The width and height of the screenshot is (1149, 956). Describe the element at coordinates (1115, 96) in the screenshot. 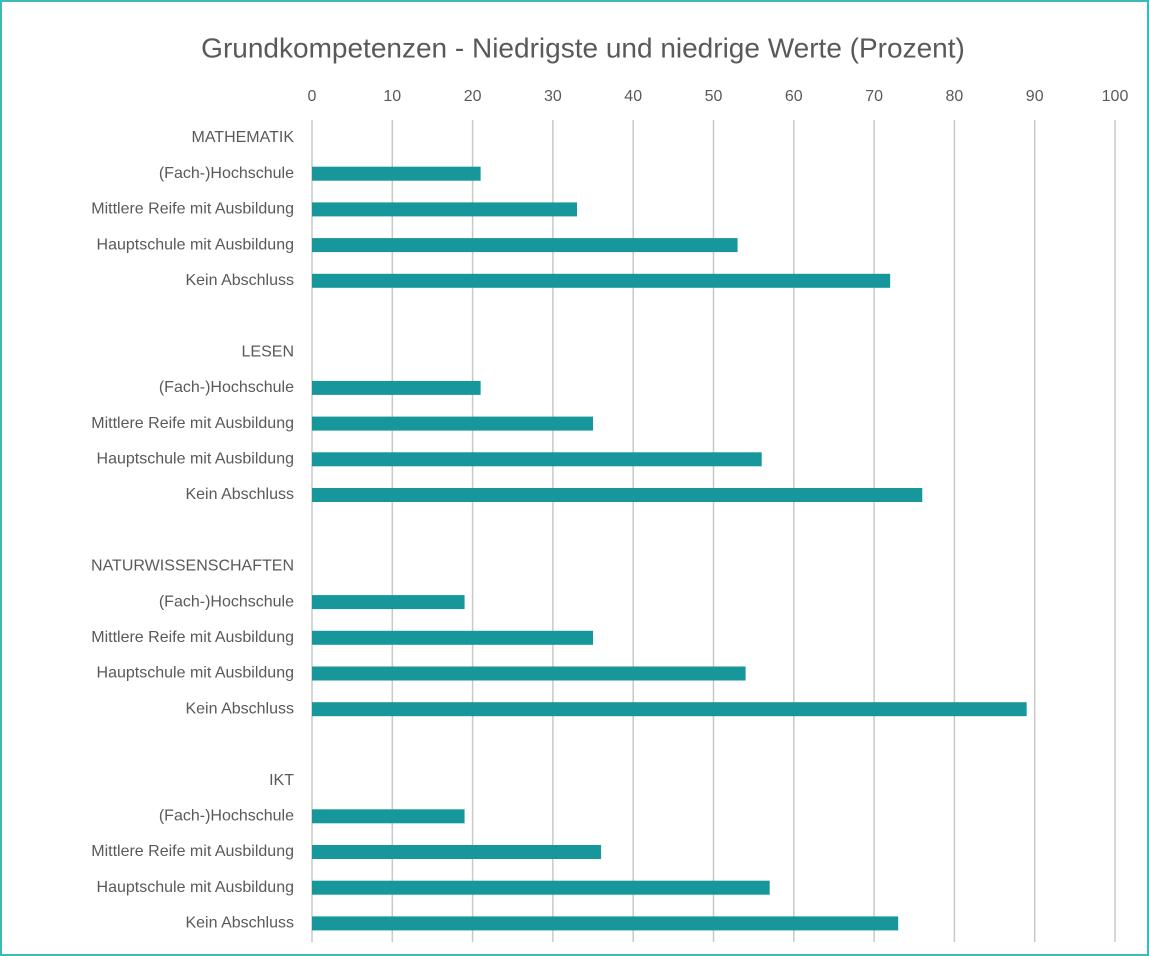

I see `x-tick-label: 100` at that location.